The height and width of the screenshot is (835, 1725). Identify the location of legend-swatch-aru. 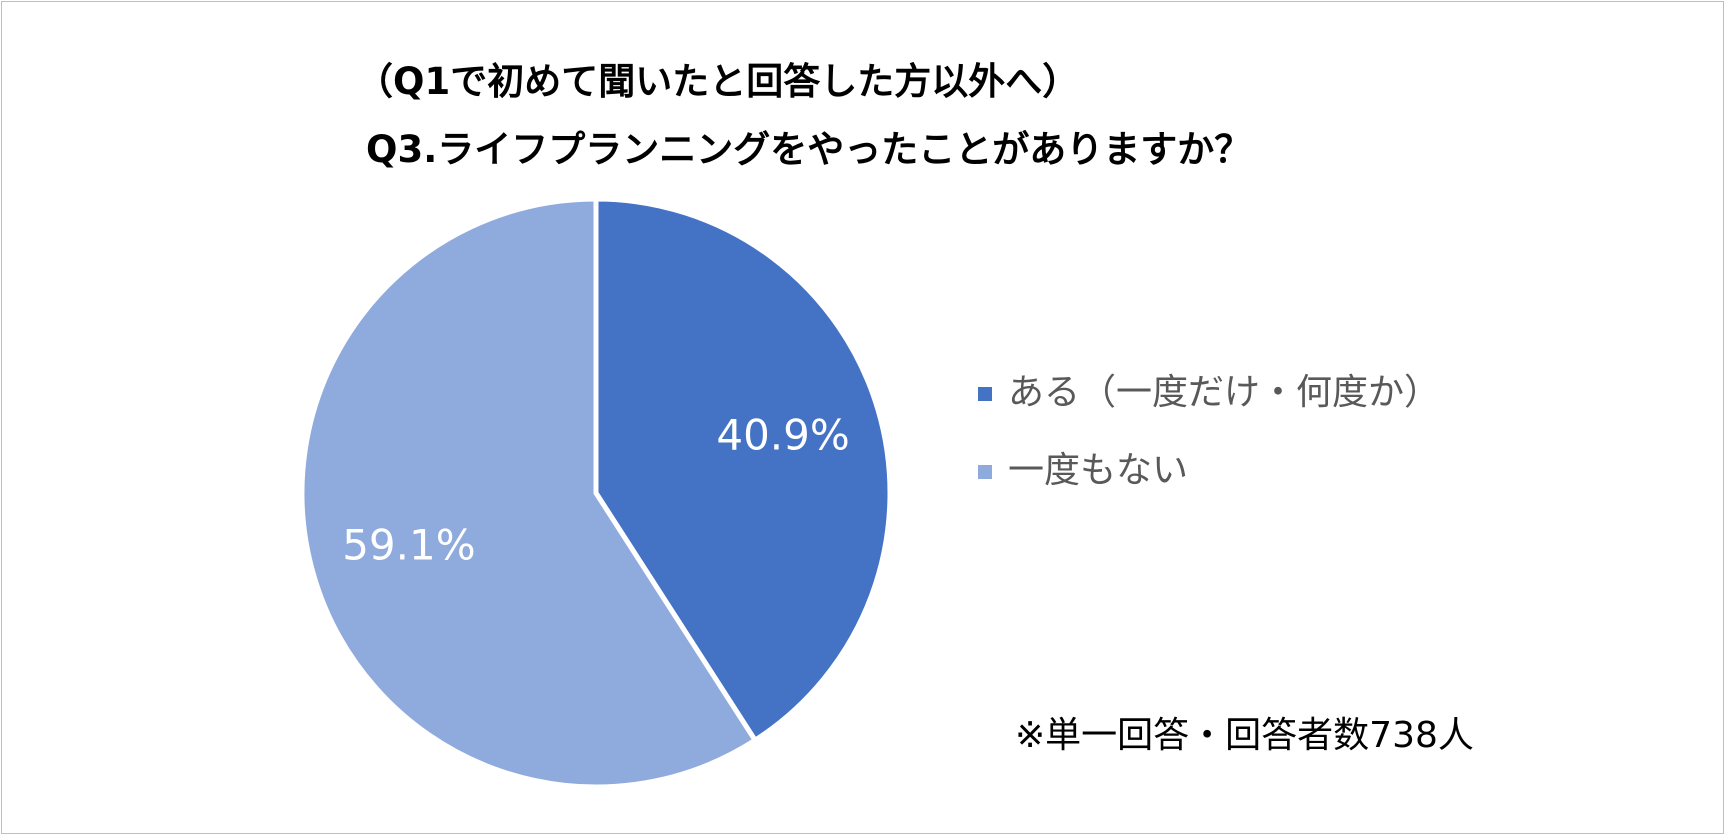
(985, 394).